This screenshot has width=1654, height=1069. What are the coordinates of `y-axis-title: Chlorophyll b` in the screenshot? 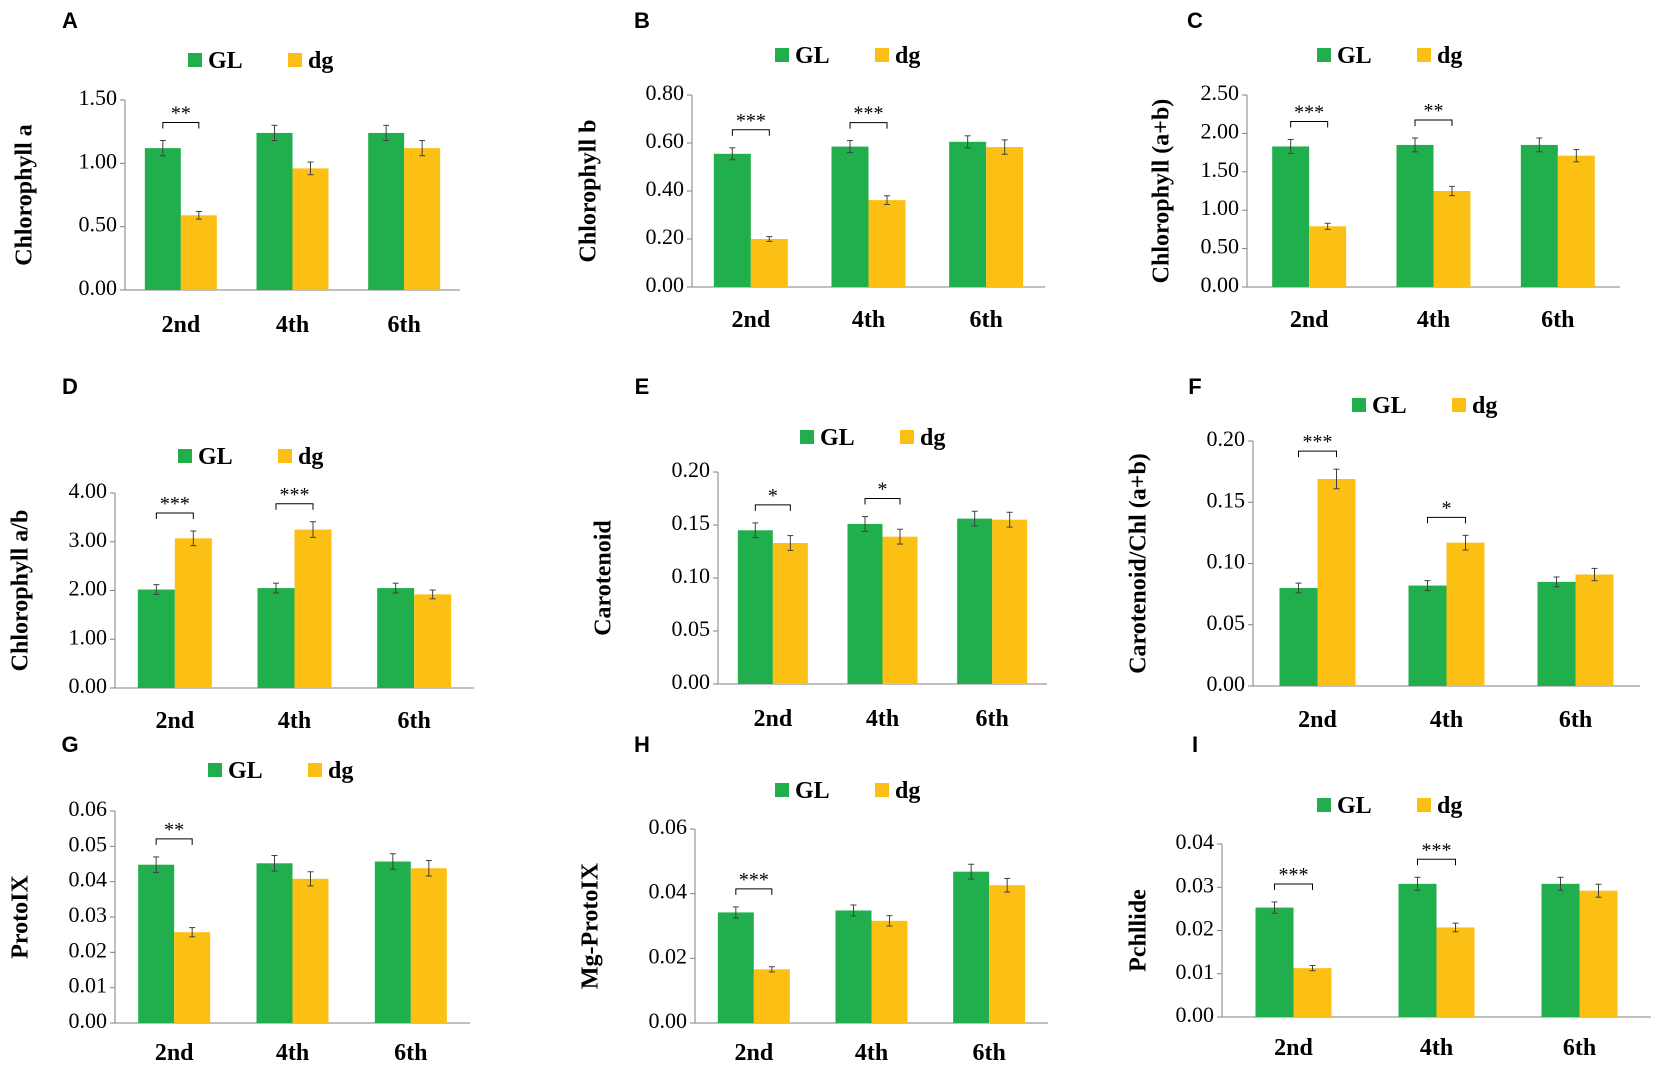 It's located at (589, 191).